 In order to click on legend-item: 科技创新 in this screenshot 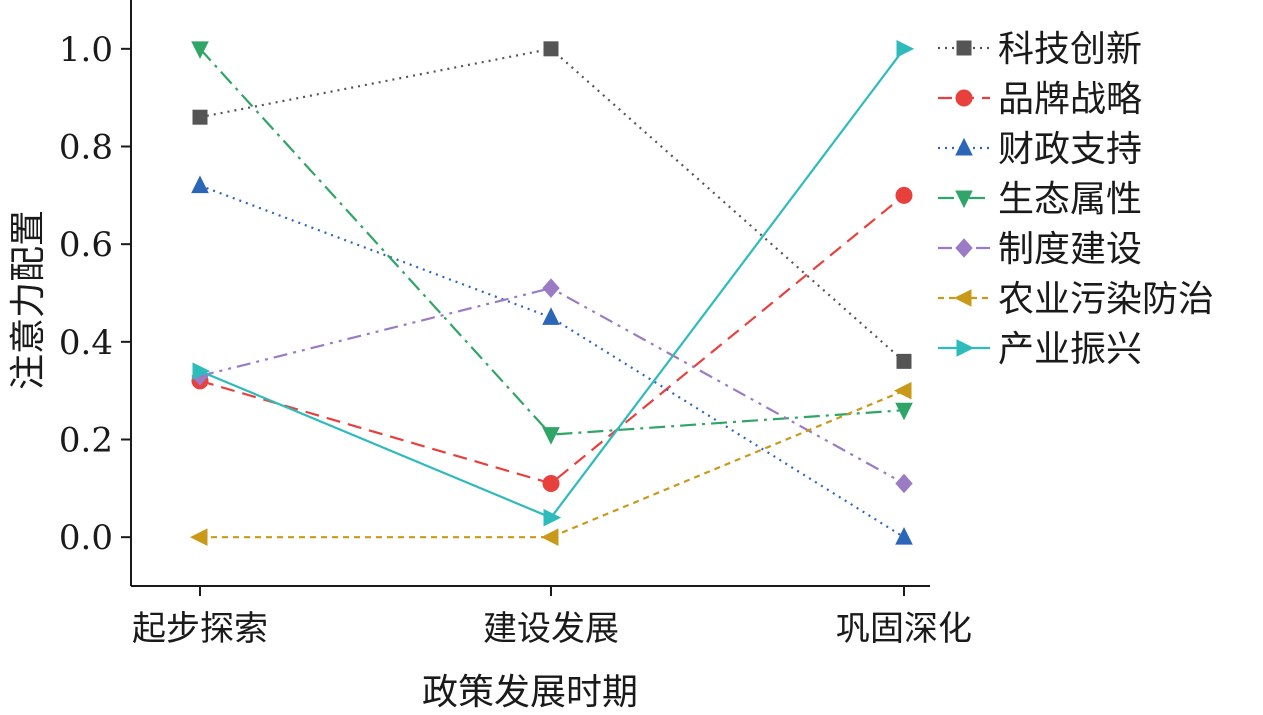, I will do `click(1040, 49)`.